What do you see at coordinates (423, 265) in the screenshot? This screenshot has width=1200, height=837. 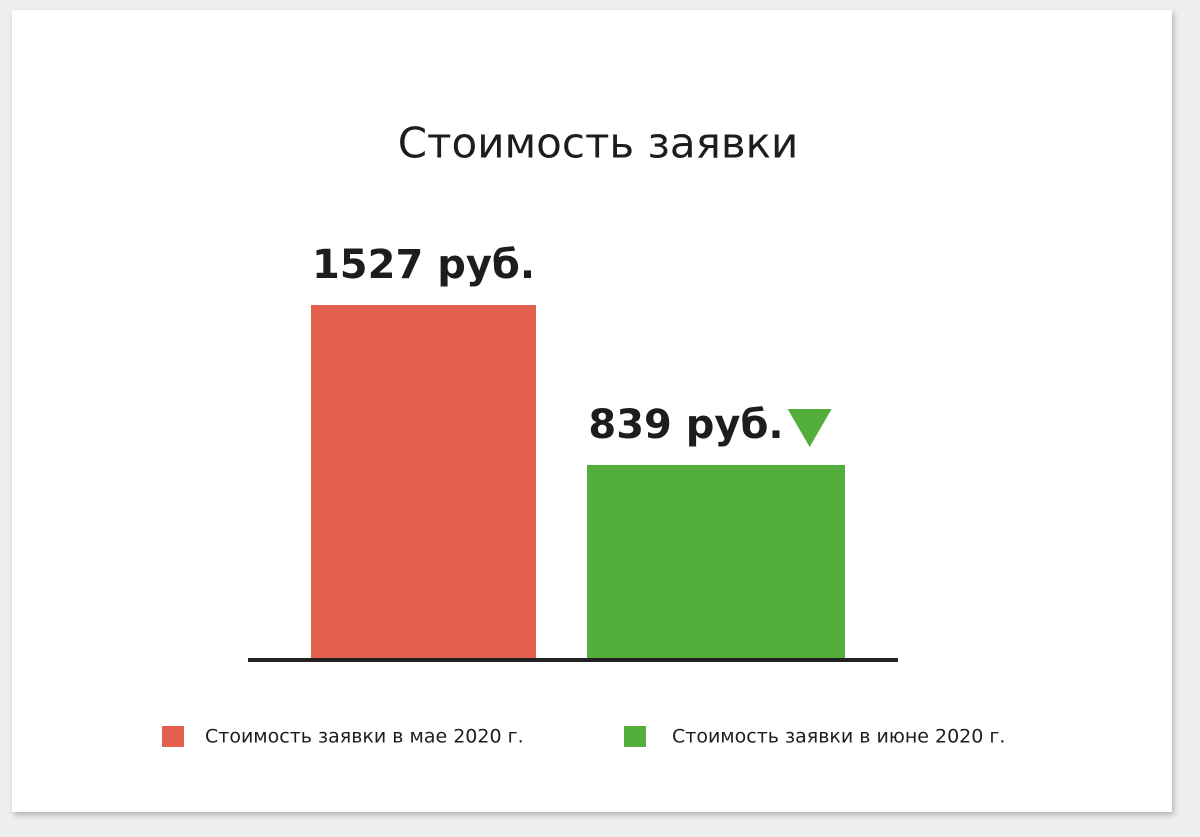 I see `value-label: 1527 руб.` at bounding box center [423, 265].